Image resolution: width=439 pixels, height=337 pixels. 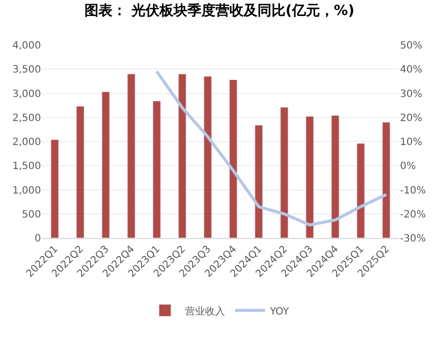 What do you see at coordinates (413, 214) in the screenshot?
I see `y2-tick-label: -20%` at bounding box center [413, 214].